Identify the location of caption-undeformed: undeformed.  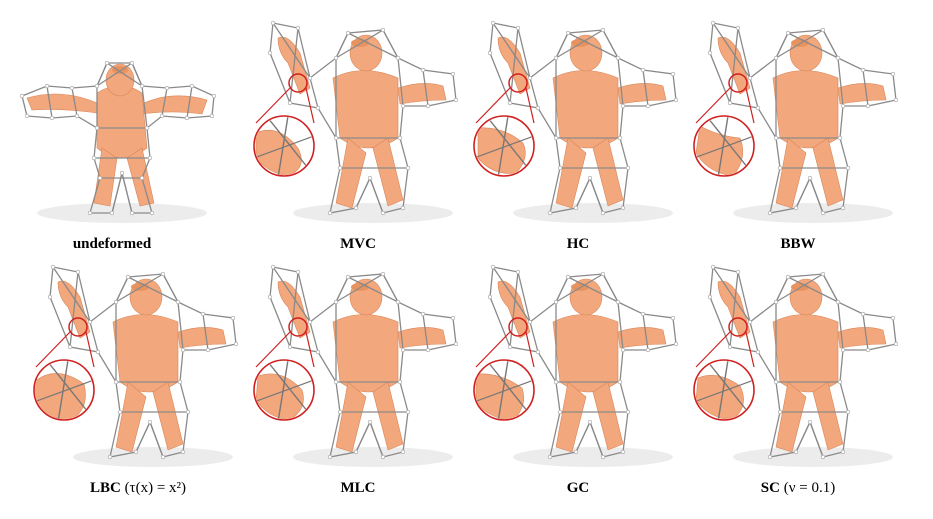
(112, 244).